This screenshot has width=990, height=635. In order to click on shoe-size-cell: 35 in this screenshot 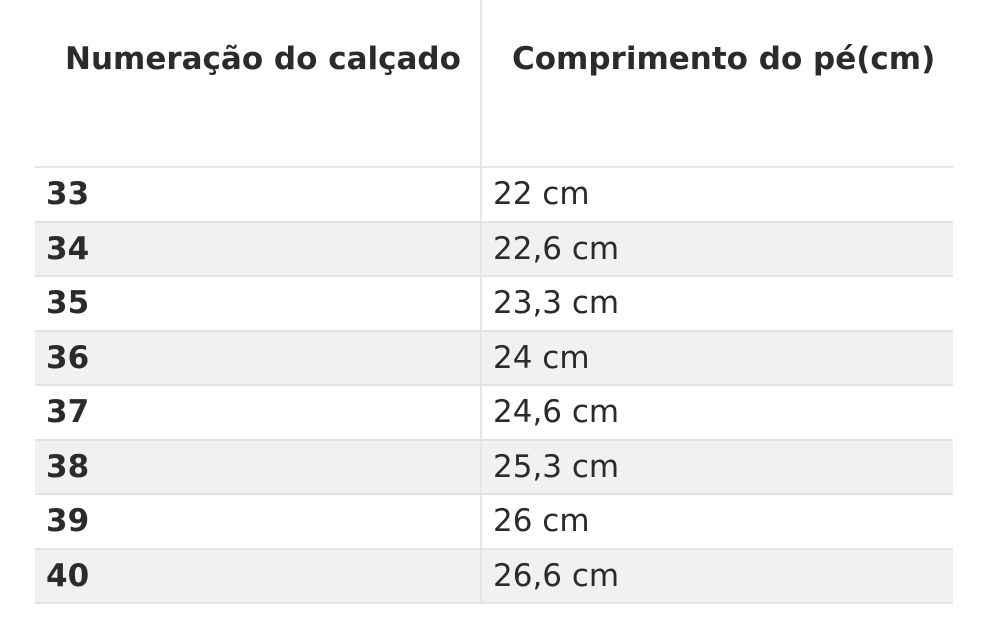, I will do `click(258, 304)`.